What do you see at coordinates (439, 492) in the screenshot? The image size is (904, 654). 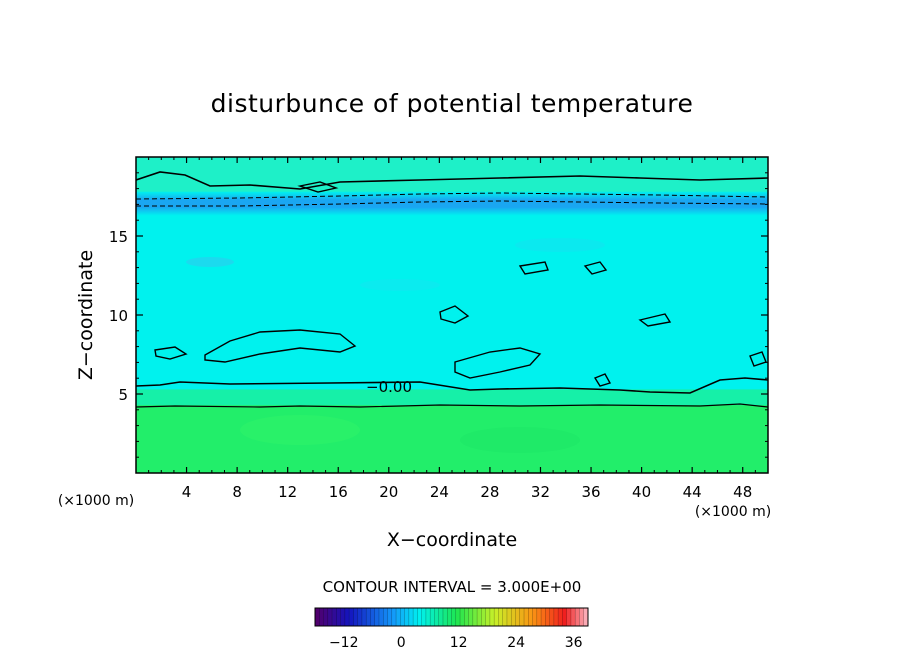 I see `x-tick-label: 24` at bounding box center [439, 492].